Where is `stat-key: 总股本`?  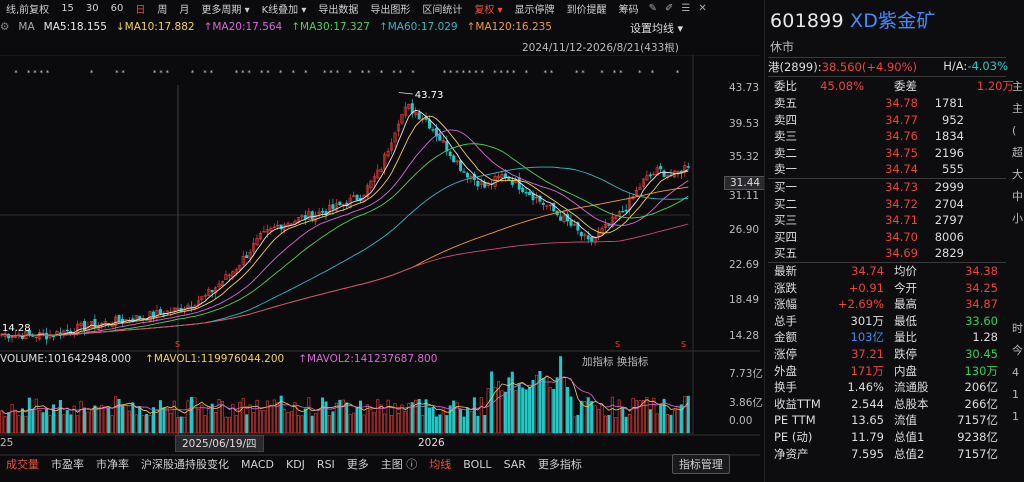
stat-key: 总股本 is located at coordinates (911, 403).